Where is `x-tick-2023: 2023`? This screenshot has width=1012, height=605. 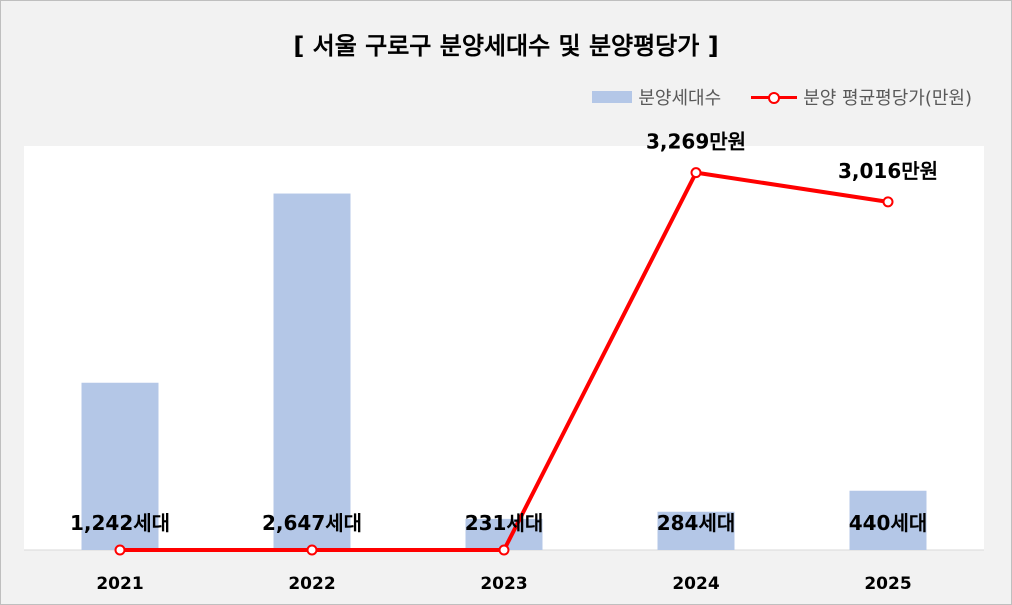
x-tick-2023: 2023 is located at coordinates (503, 584).